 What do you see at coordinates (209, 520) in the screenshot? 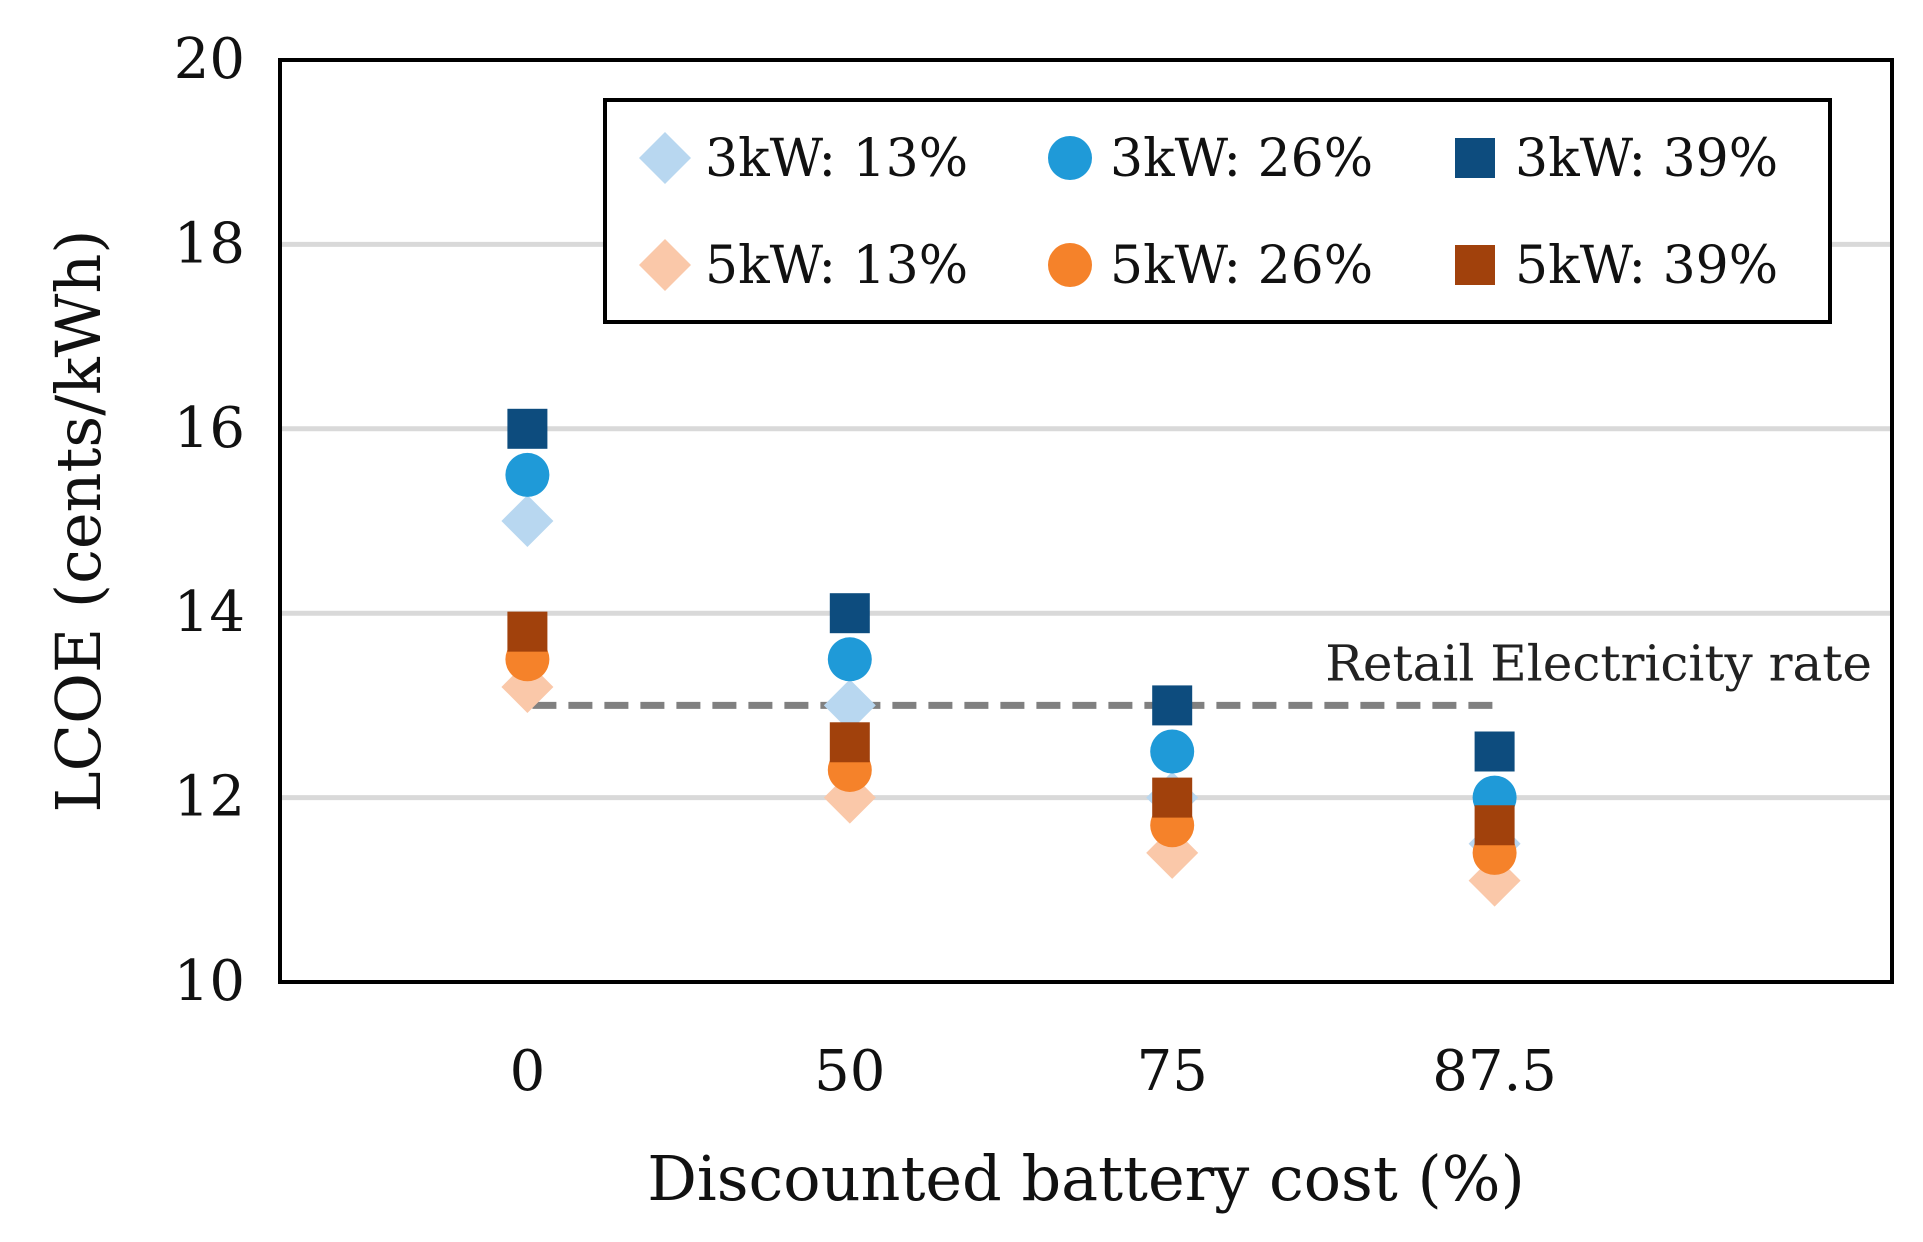
I see `y-axis-ticks: 10 12 14 16 18 20` at bounding box center [209, 520].